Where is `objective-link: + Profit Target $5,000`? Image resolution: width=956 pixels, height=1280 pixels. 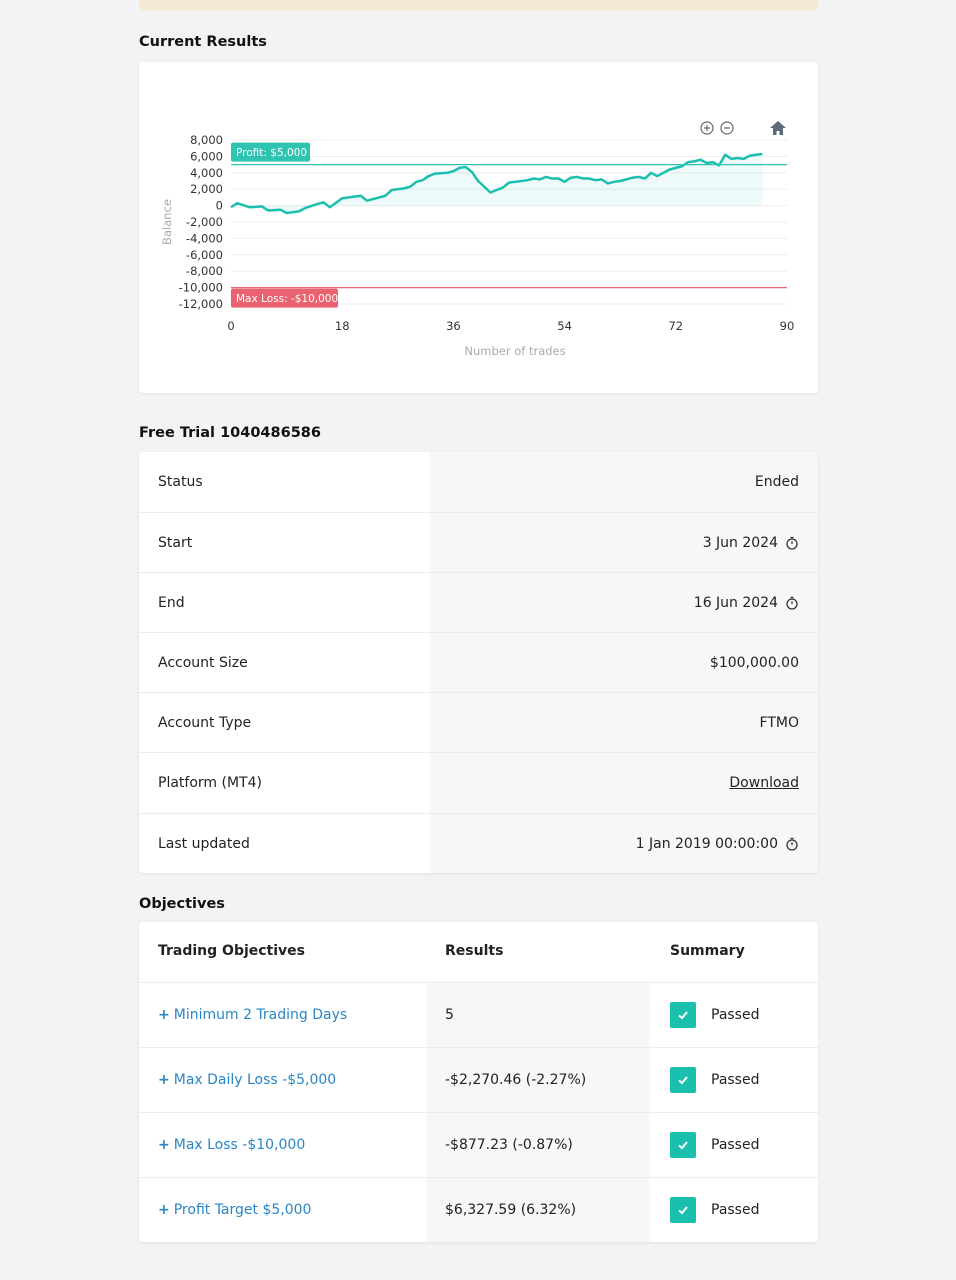
objective-link: + Profit Target $5,000 is located at coordinates (234, 1210).